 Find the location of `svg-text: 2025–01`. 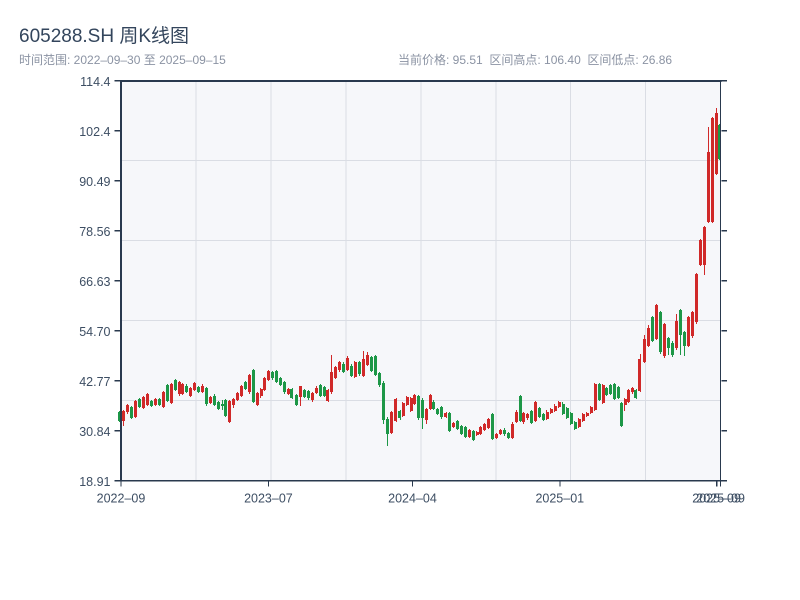

svg-text: 2025–01 is located at coordinates (559, 499).